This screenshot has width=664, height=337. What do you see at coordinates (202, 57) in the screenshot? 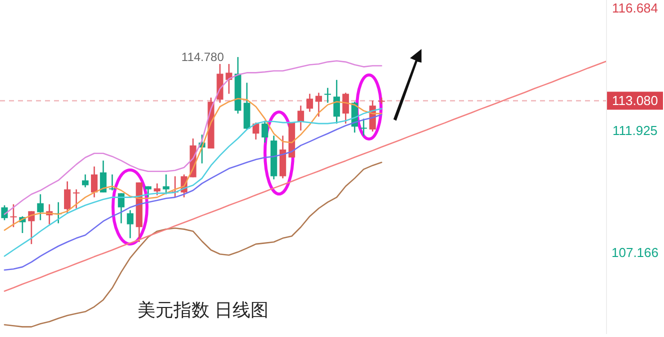
I see `annotation: 114.780` at bounding box center [202, 57].